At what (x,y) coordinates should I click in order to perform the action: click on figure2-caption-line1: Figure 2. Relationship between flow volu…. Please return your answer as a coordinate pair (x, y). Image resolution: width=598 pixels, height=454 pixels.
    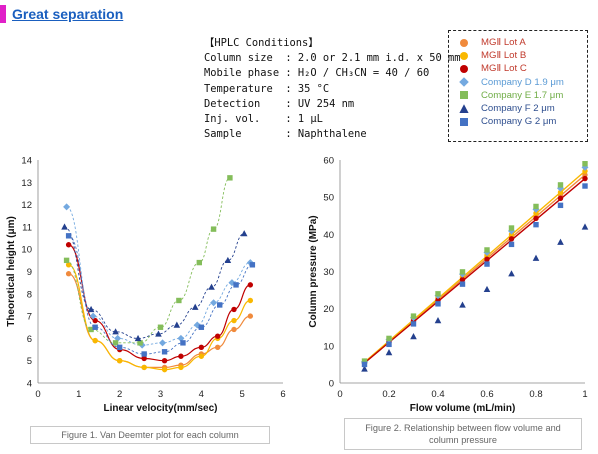
    Looking at the image, I should click on (463, 428).